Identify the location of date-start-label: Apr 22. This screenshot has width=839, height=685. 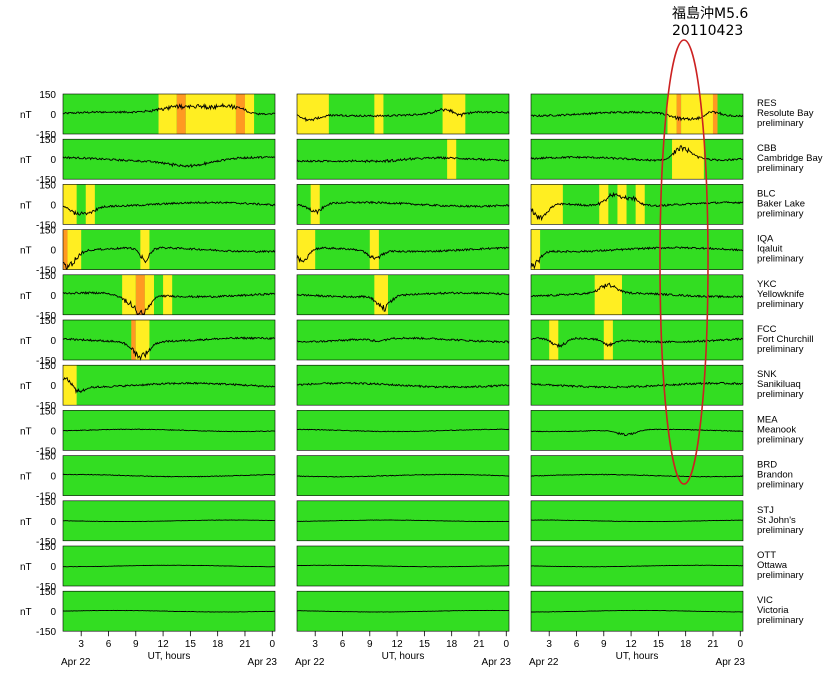
(310, 662).